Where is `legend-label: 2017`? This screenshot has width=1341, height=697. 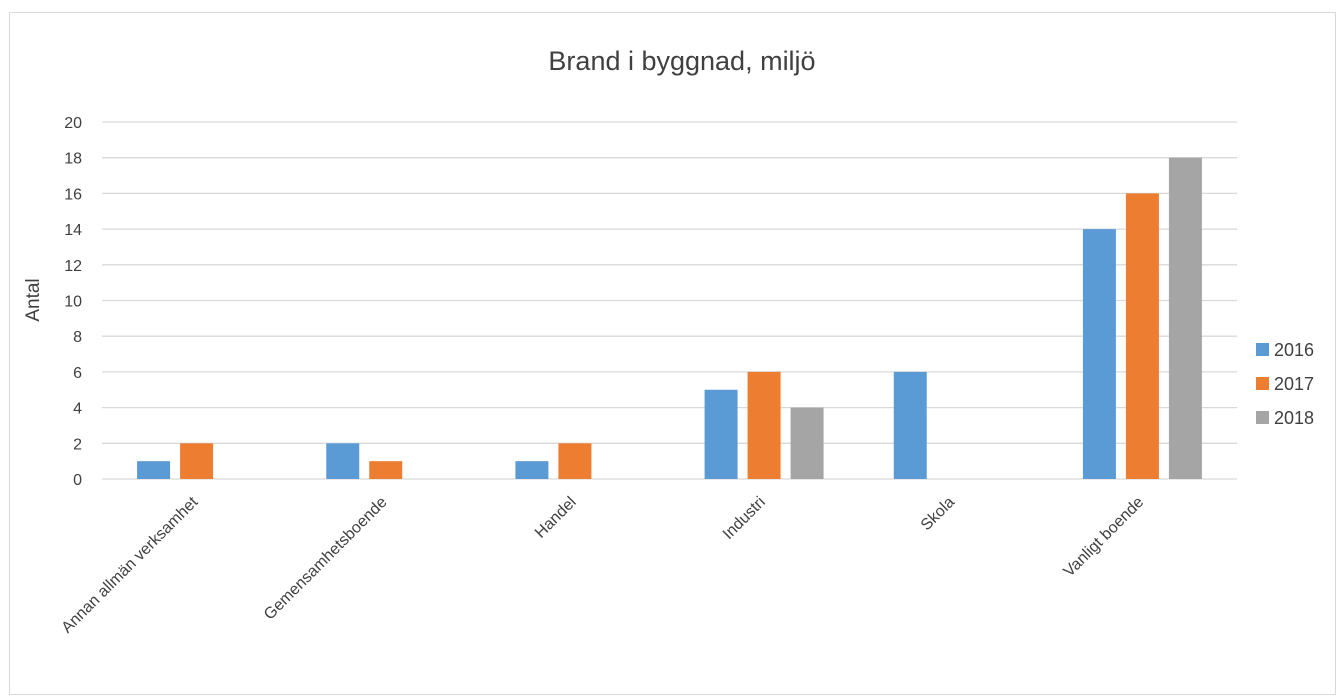 legend-label: 2017 is located at coordinates (1294, 384).